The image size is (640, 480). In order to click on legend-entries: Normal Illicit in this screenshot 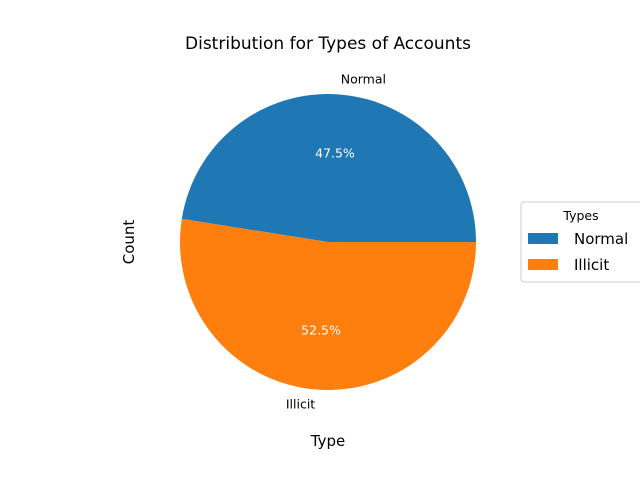, I will do `click(578, 252)`.